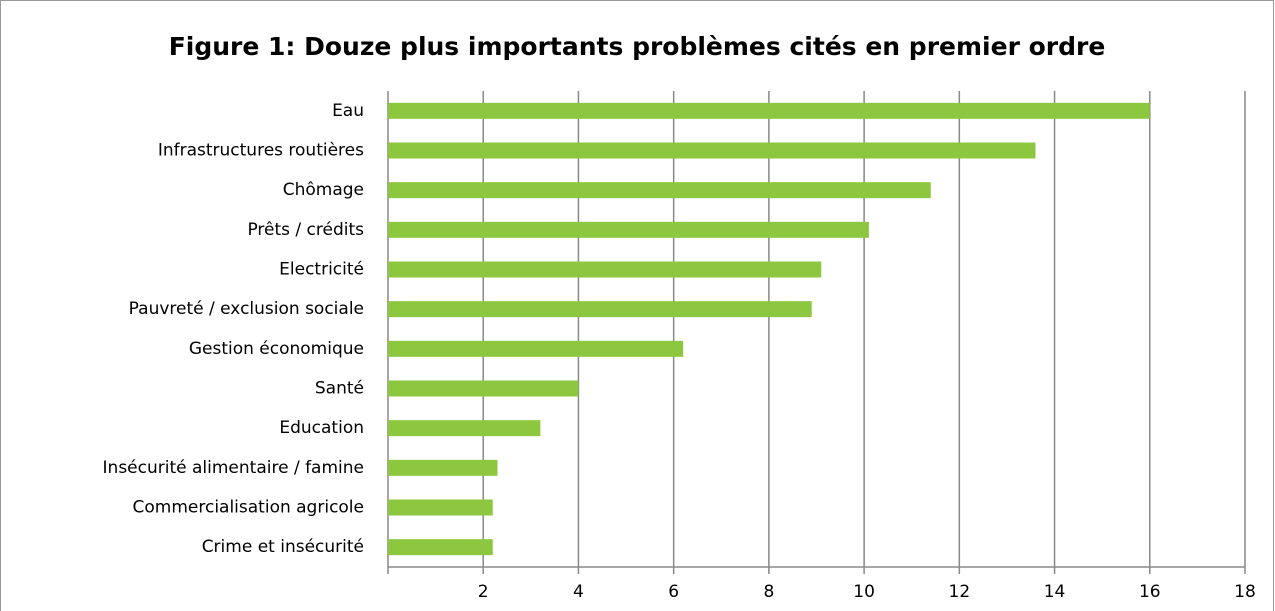 The image size is (1275, 611). What do you see at coordinates (673, 592) in the screenshot?
I see `x-tick-label: 6` at bounding box center [673, 592].